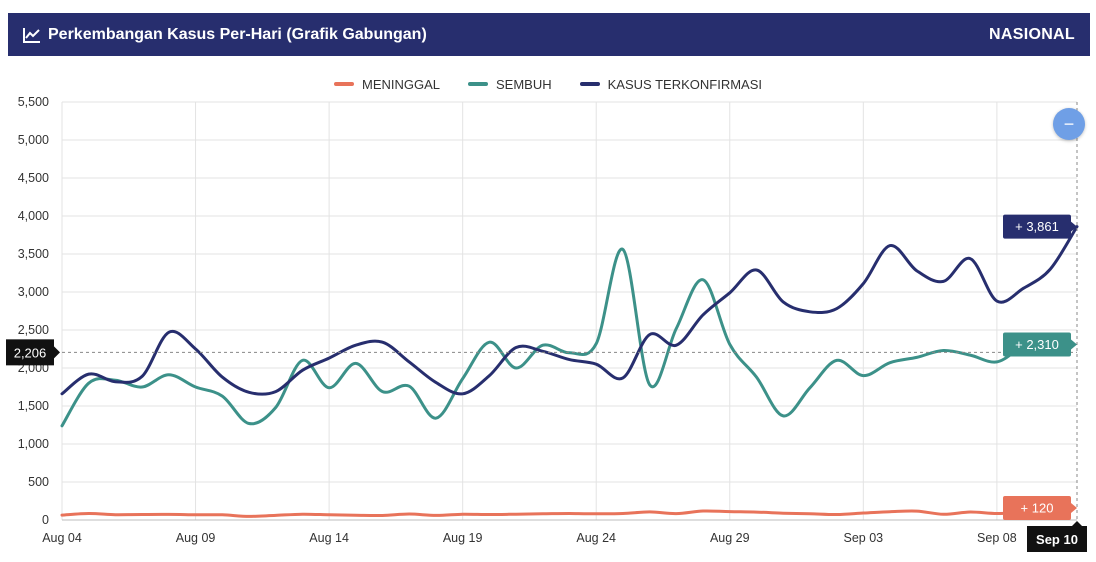 Image resolution: width=1096 pixels, height=562 pixels. What do you see at coordinates (329, 538) in the screenshot?
I see `x-tick-label: Aug 14` at bounding box center [329, 538].